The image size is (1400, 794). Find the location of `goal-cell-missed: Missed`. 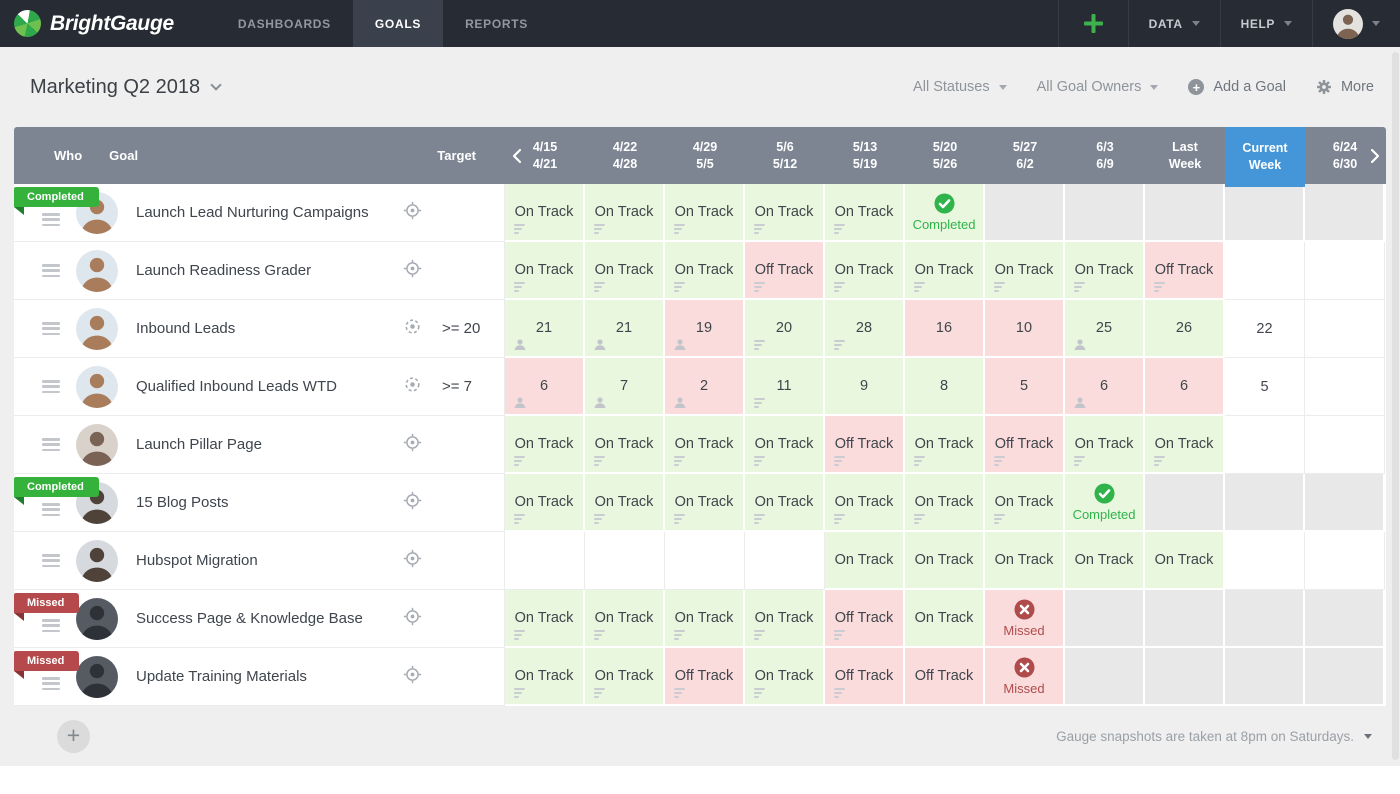

goal-cell-missed: Missed is located at coordinates (1025, 619).